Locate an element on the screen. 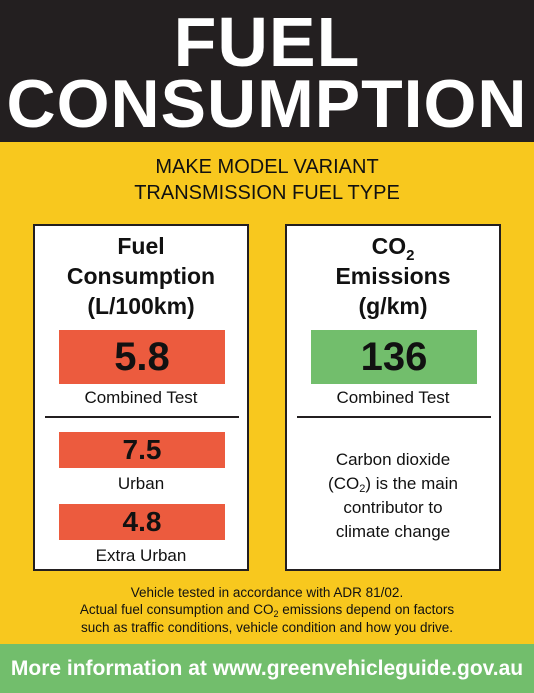  fuel-extra-urban-label: Extra Urban is located at coordinates (141, 555).